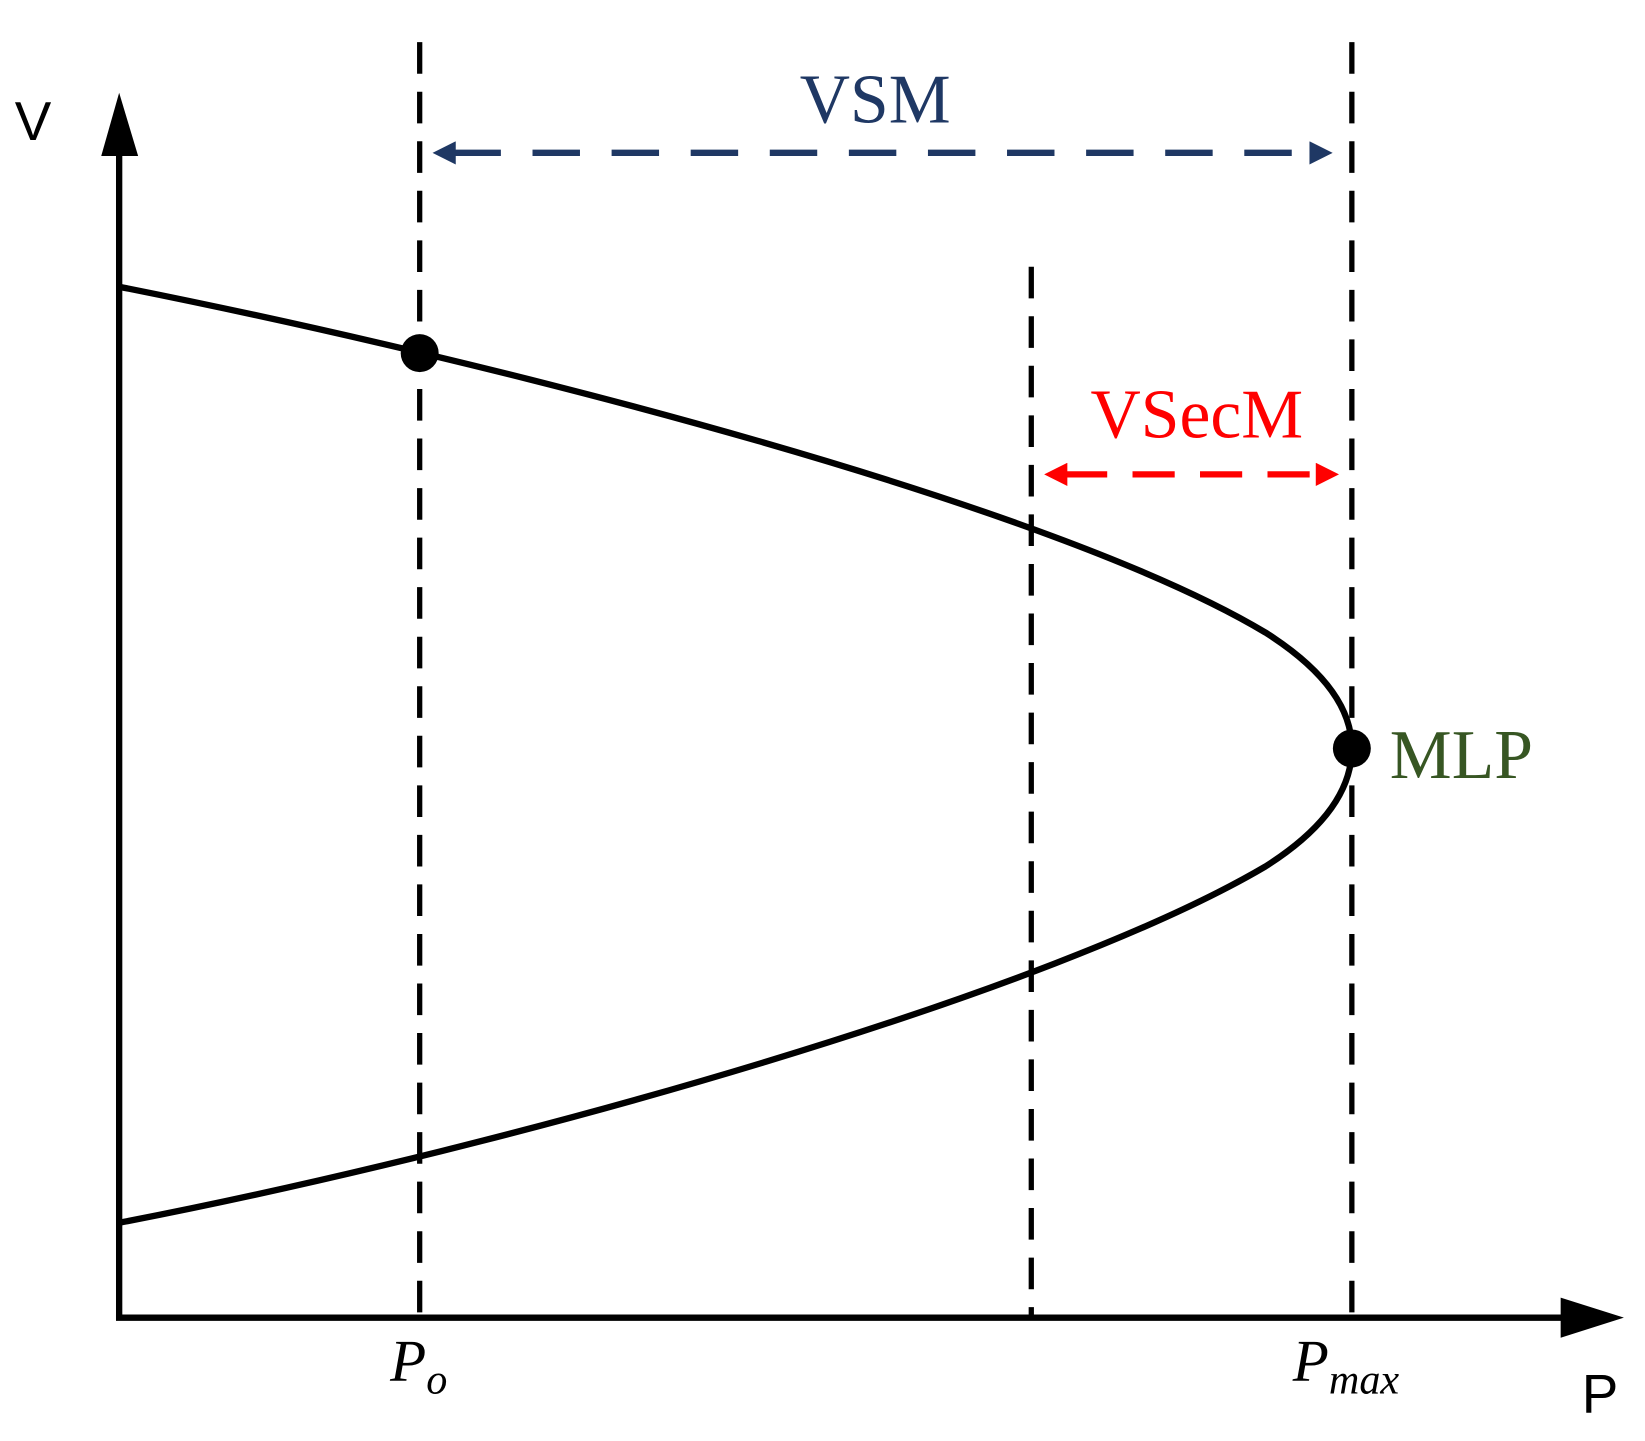 The height and width of the screenshot is (1441, 1645). I want to click on mlp-label: MLP, so click(1461, 755).